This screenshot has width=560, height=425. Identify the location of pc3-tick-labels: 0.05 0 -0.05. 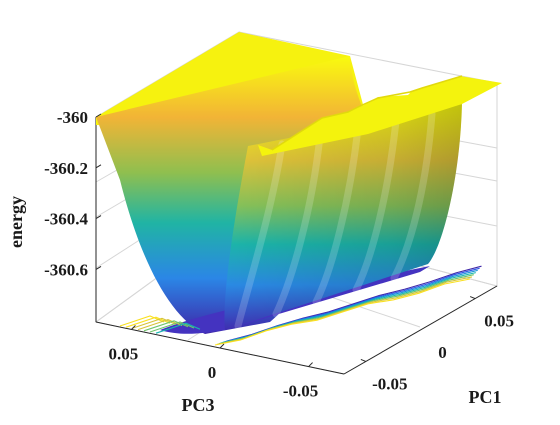
(213, 363).